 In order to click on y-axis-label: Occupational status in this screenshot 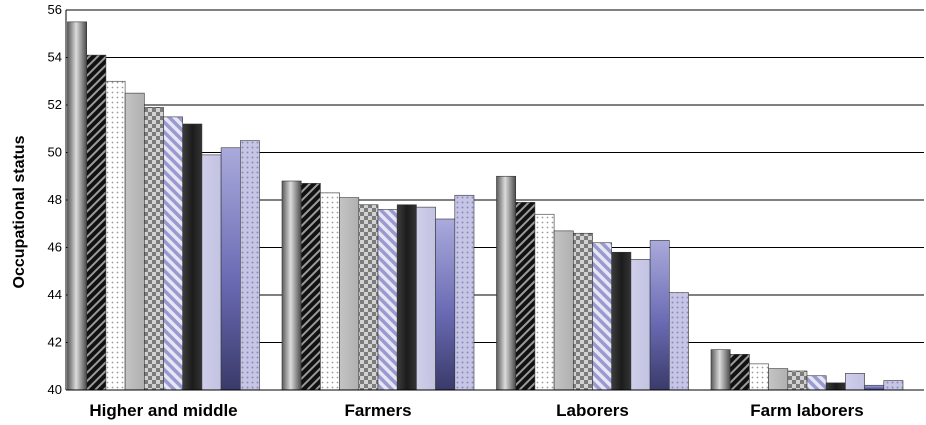, I will do `click(19, 211)`.